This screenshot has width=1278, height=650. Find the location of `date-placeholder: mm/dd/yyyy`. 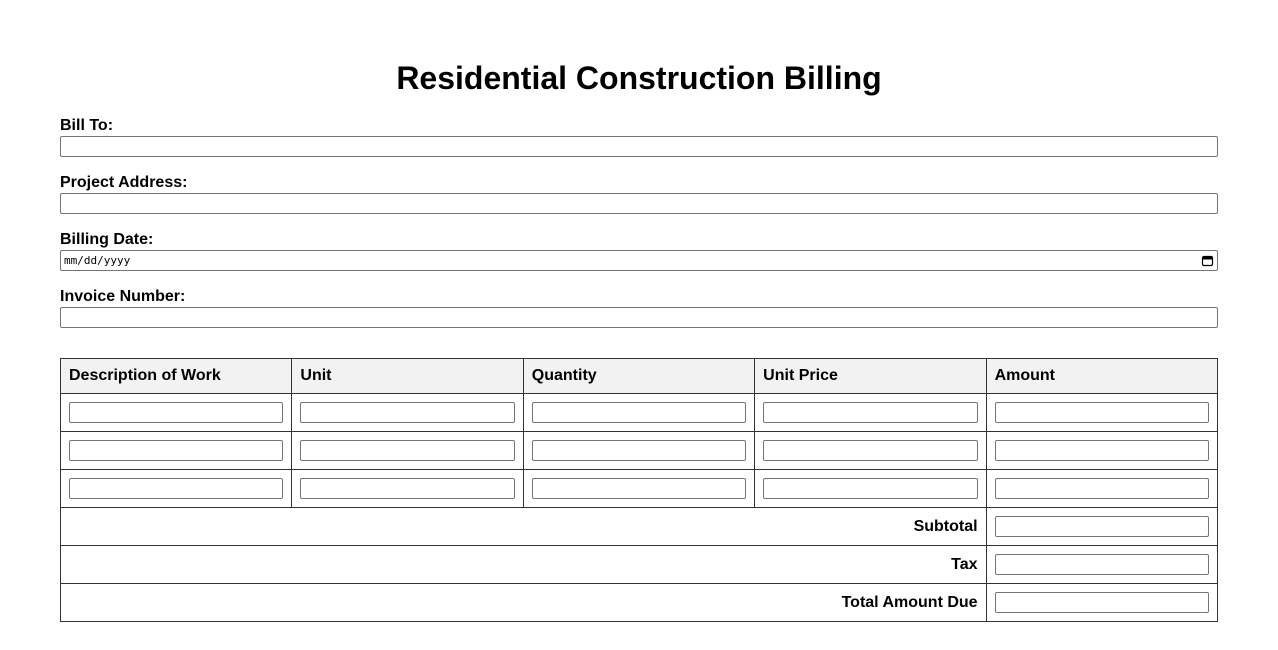

date-placeholder: mm/dd/yyyy is located at coordinates (97, 260).